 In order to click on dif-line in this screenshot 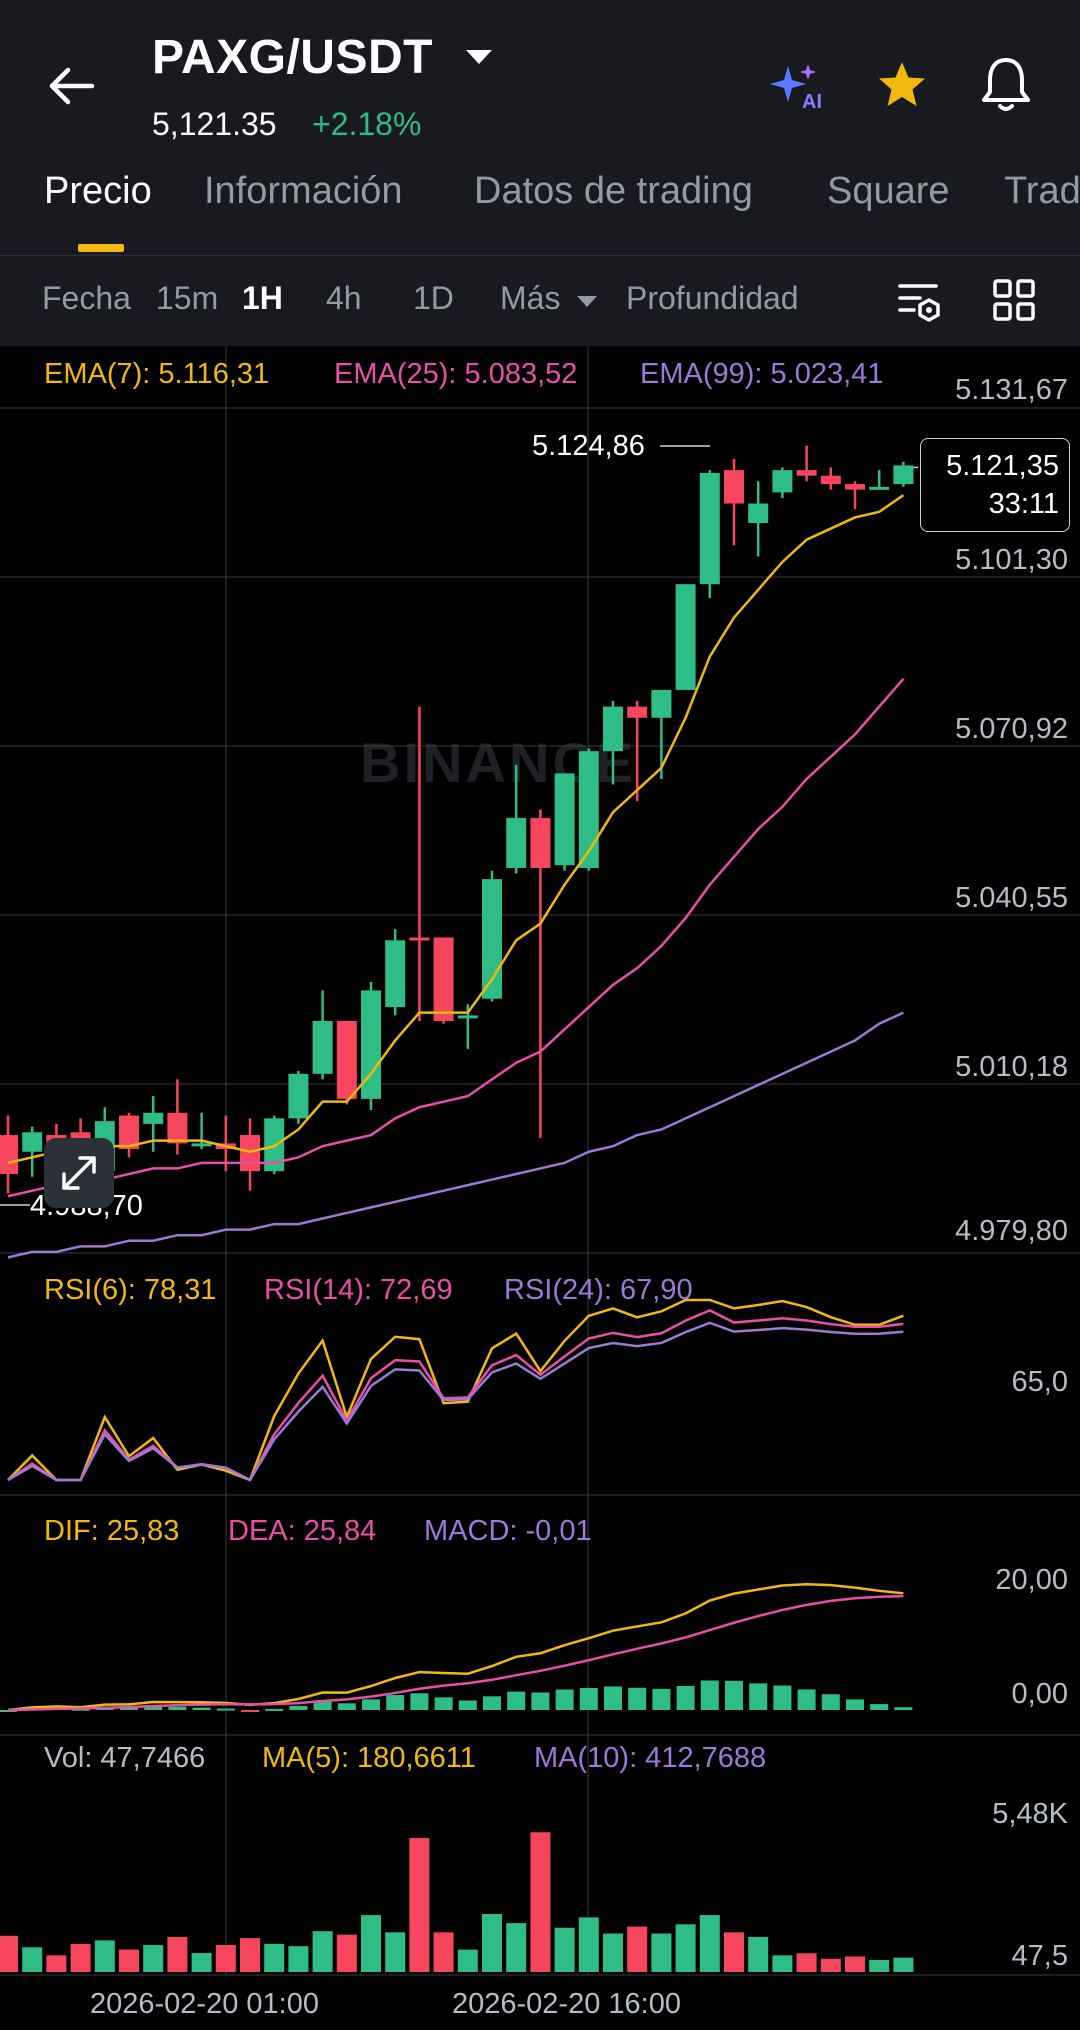, I will do `click(455, 1647)`.